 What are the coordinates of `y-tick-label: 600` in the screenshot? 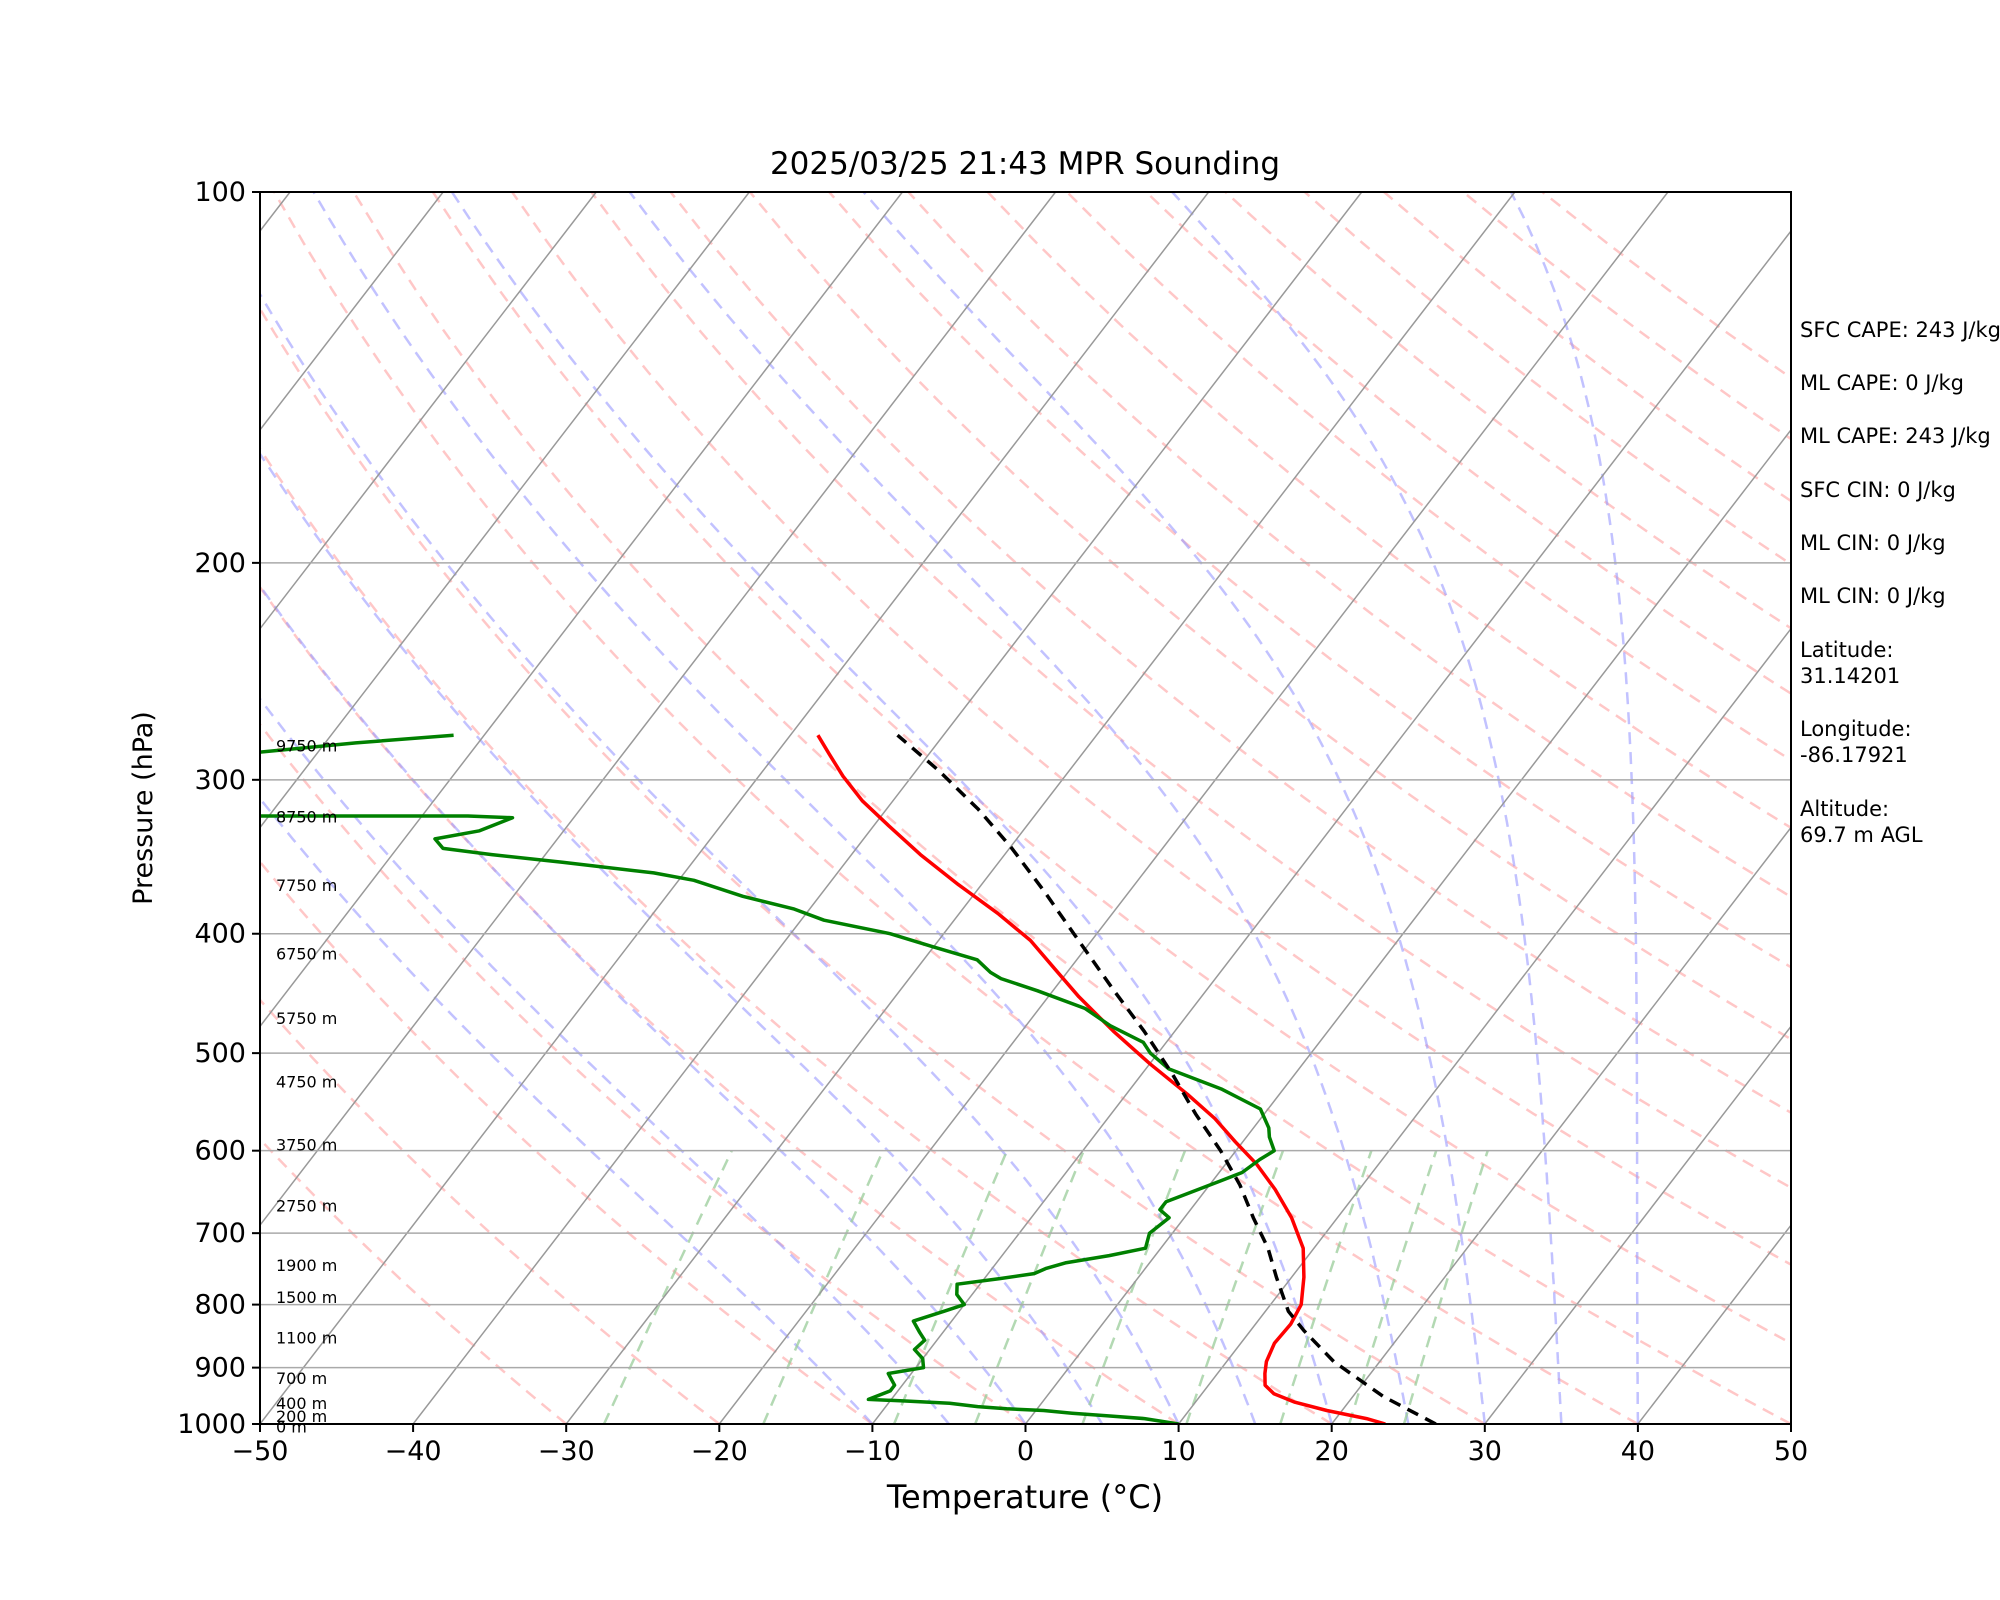 It's located at (220, 1151).